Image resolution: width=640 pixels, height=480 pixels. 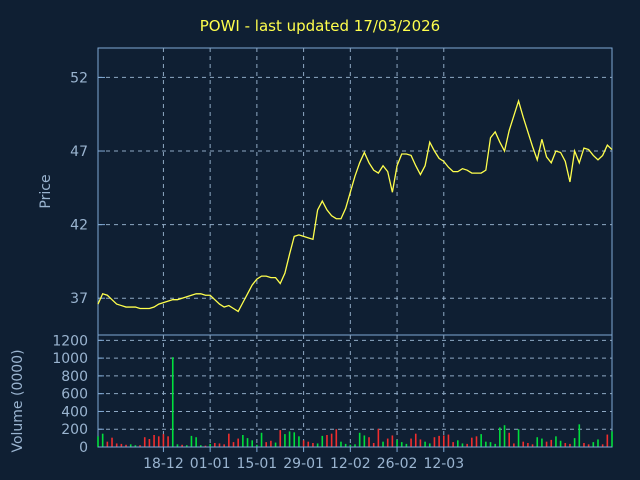 What do you see at coordinates (210, 464) in the screenshot?
I see `x-tick-label: 01-01` at bounding box center [210, 464].